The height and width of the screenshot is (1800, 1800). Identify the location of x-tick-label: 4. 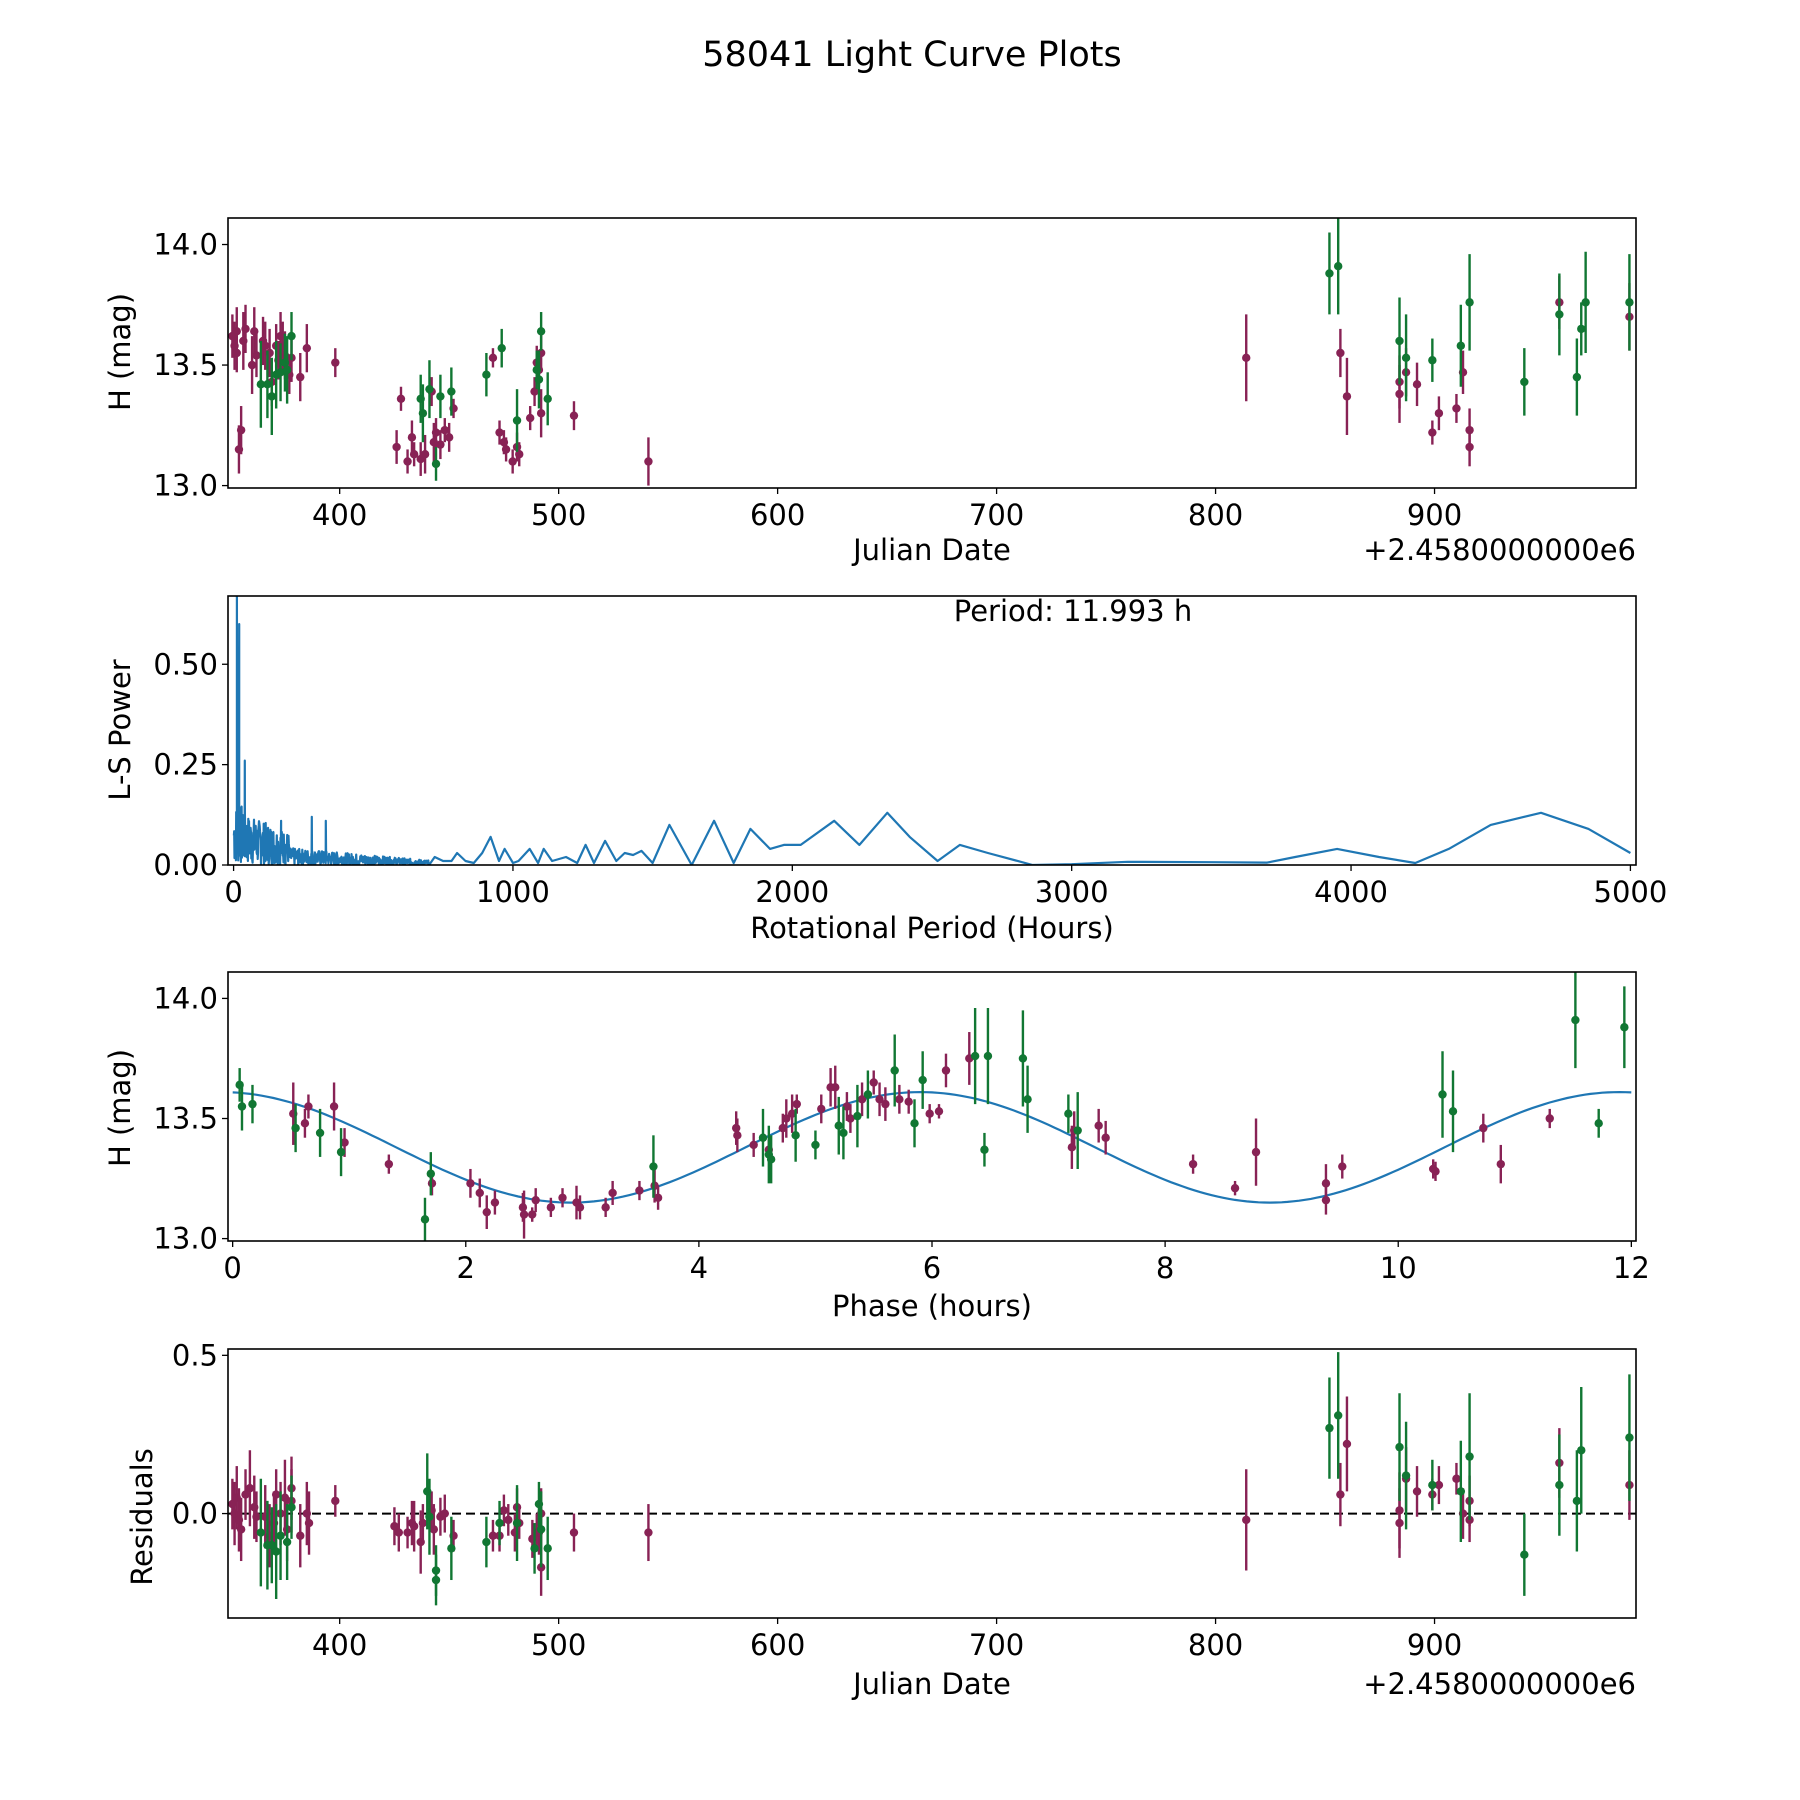
(699, 1268).